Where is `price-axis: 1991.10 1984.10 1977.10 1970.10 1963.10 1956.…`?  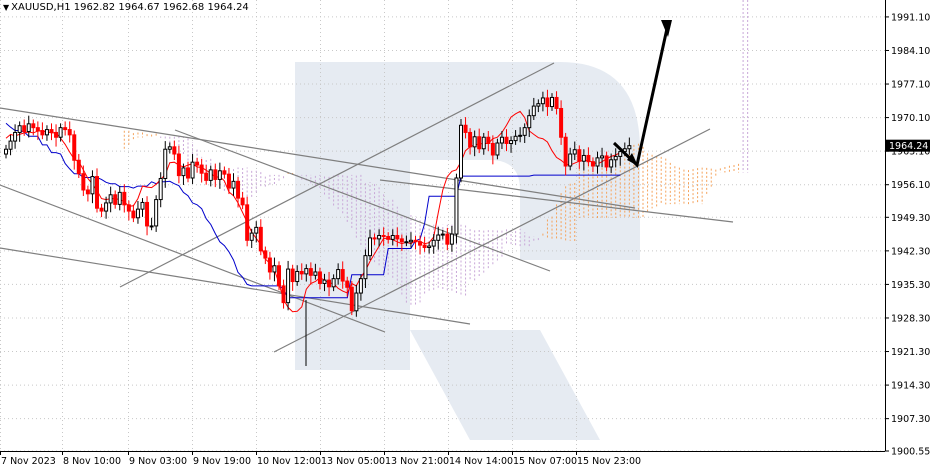
price-axis: 1991.10 1984.10 1977.10 1970.10 1963.10 1956.… is located at coordinates (907, 235).